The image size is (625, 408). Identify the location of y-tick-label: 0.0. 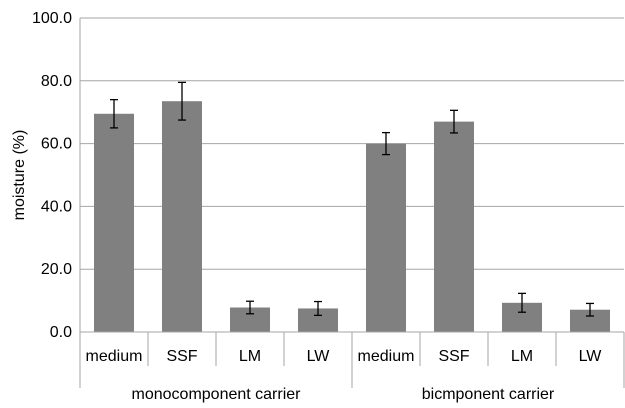
(61, 332).